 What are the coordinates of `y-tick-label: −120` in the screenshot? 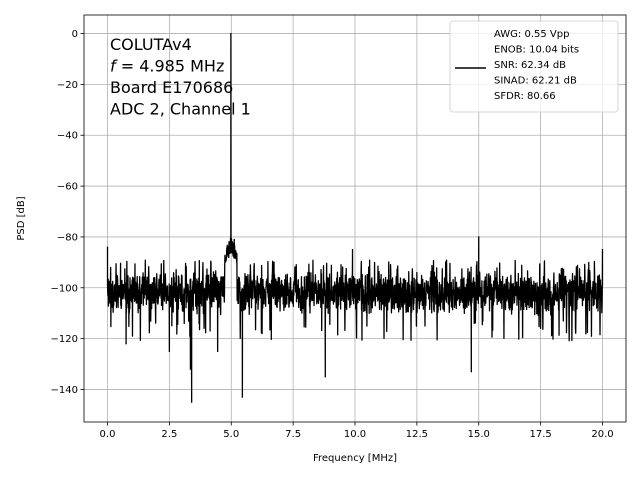 It's located at (64, 339).